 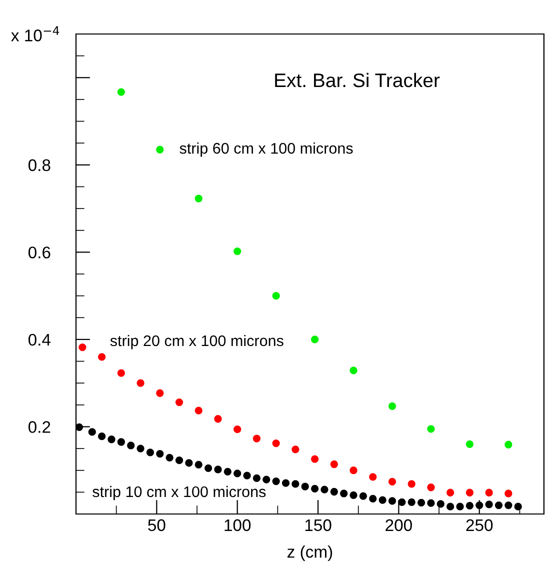 What do you see at coordinates (479, 525) in the screenshot?
I see `x-tick-label: 250` at bounding box center [479, 525].